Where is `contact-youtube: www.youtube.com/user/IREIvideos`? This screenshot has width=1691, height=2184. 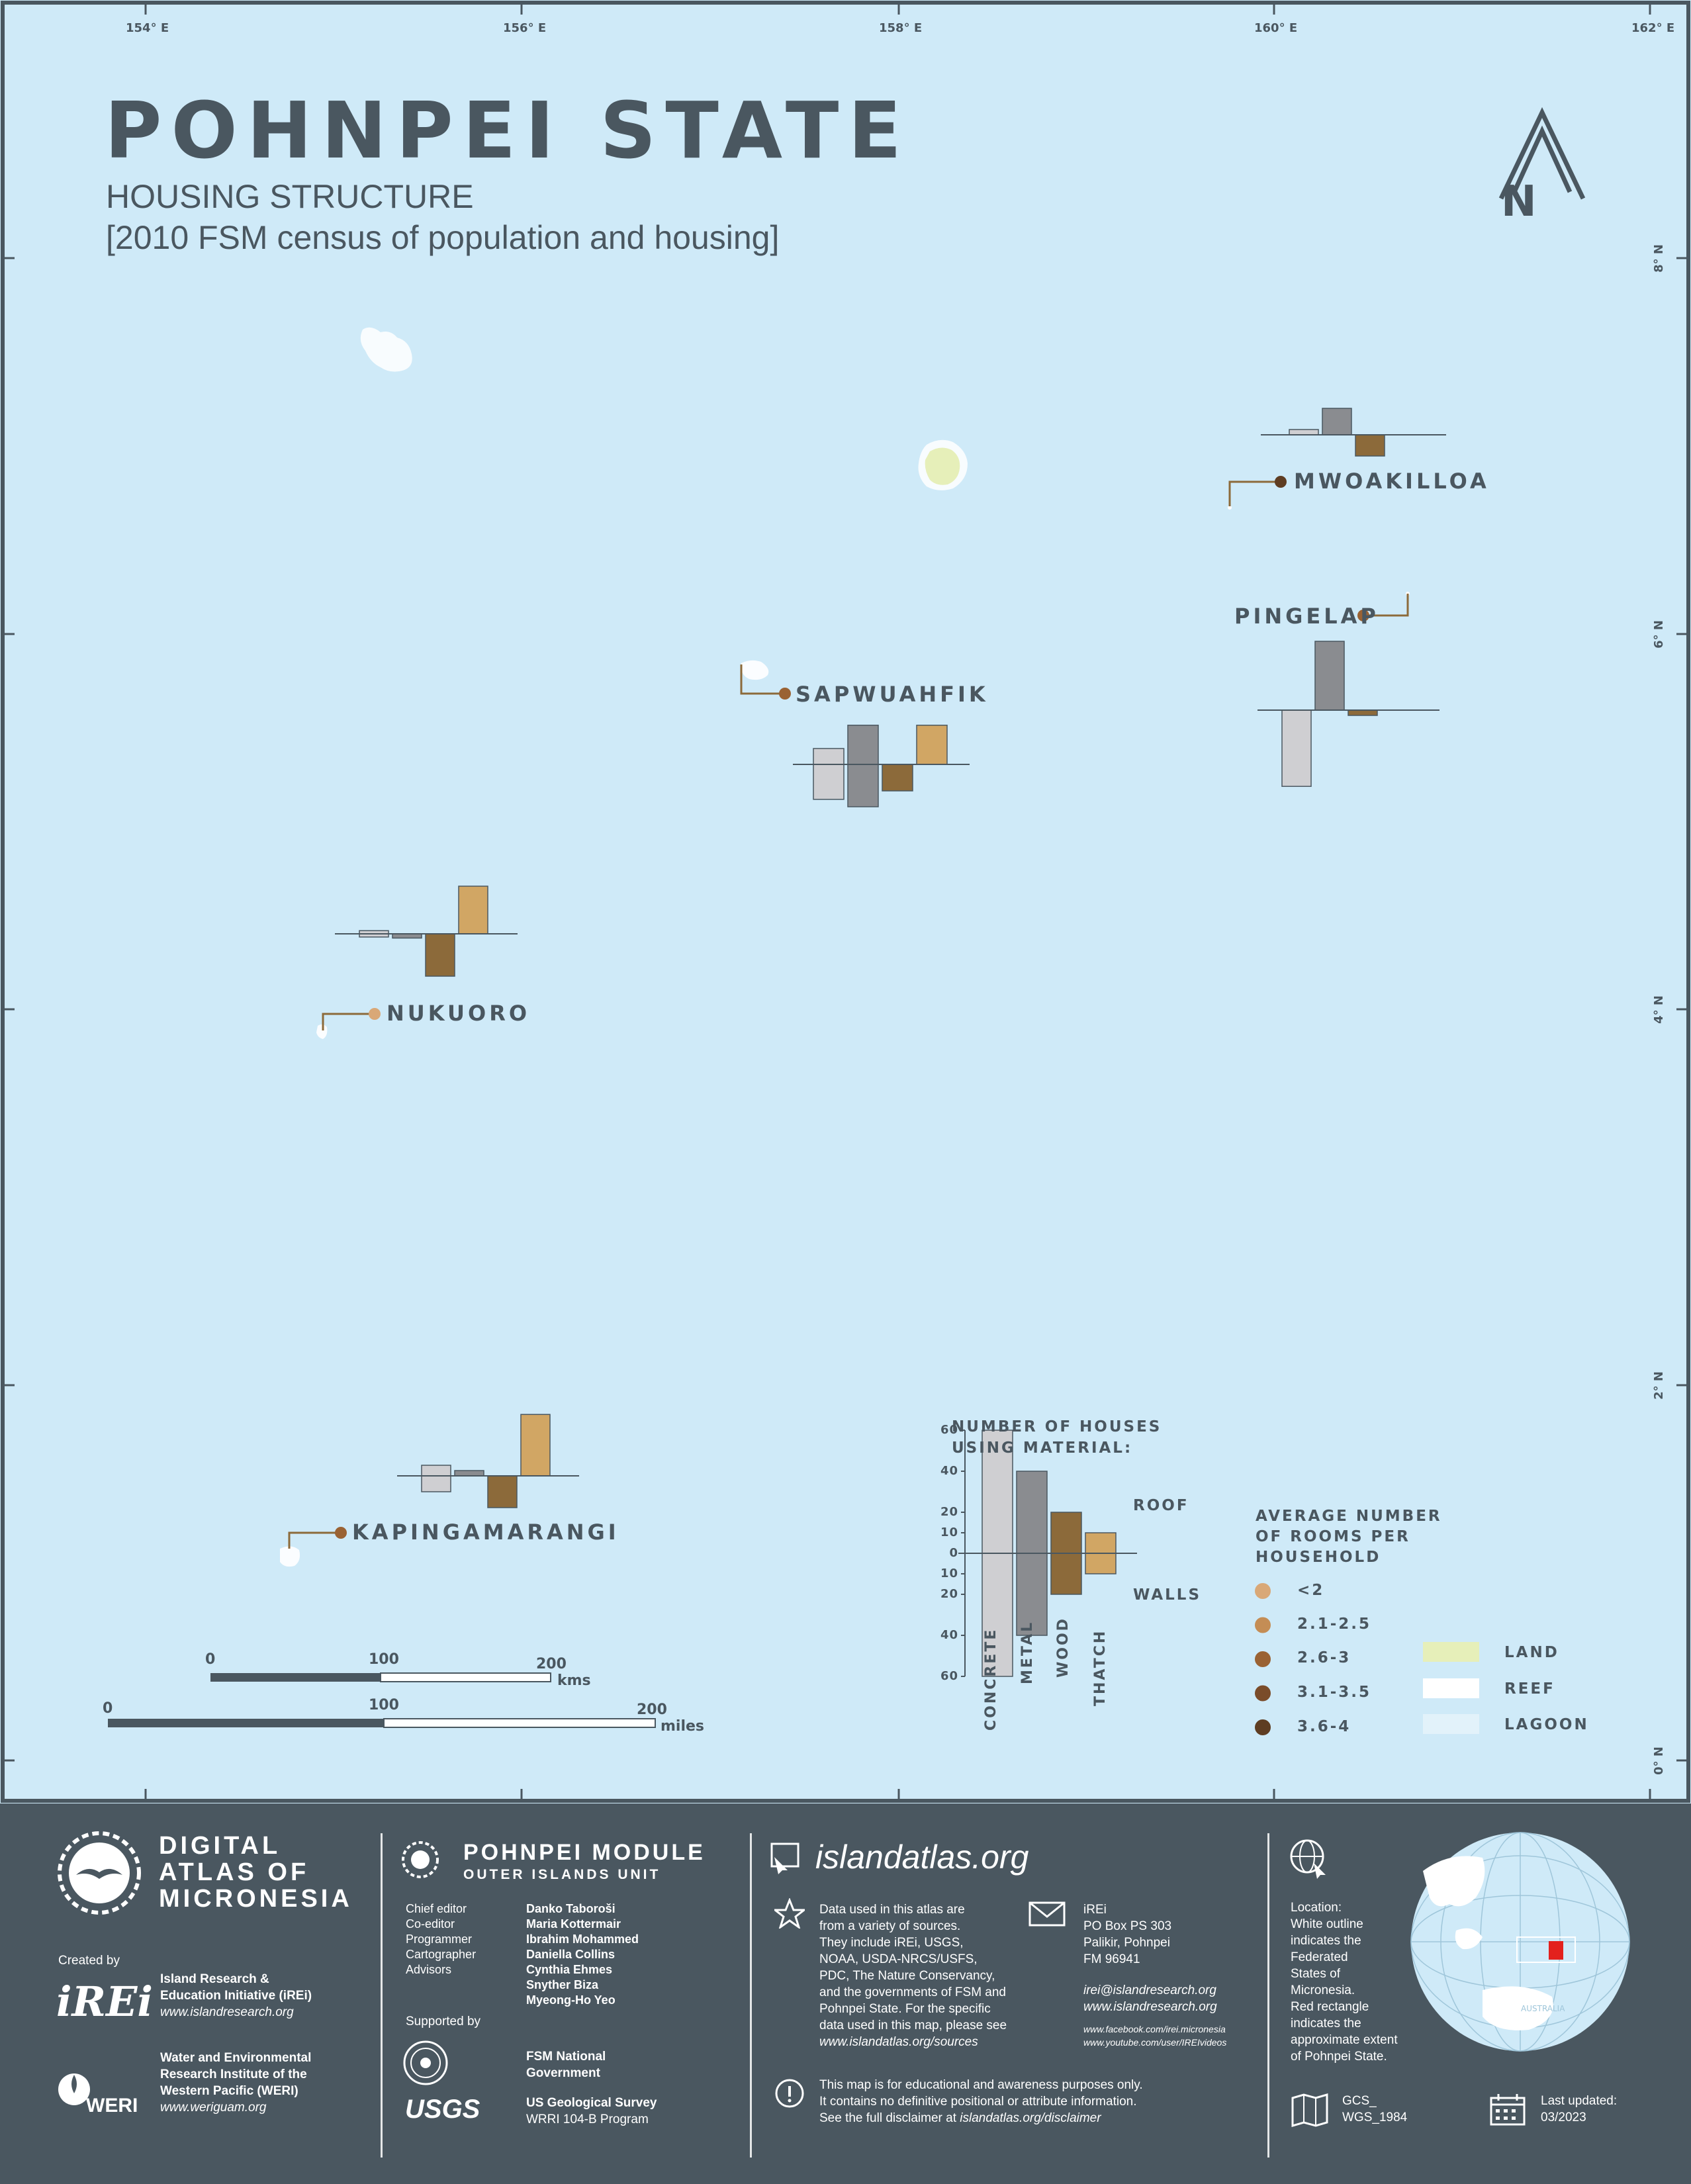 contact-youtube: www.youtube.com/user/IREIvideos is located at coordinates (1155, 2042).